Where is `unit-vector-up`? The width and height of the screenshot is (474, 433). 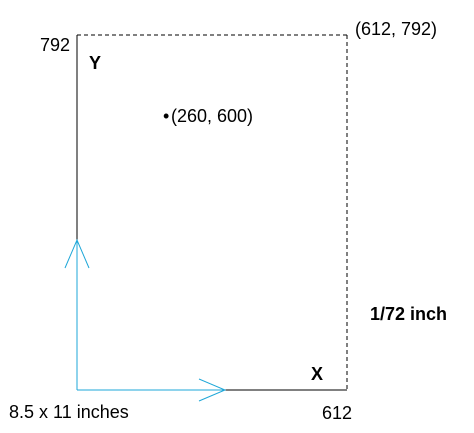
unit-vector-up is located at coordinates (77, 314).